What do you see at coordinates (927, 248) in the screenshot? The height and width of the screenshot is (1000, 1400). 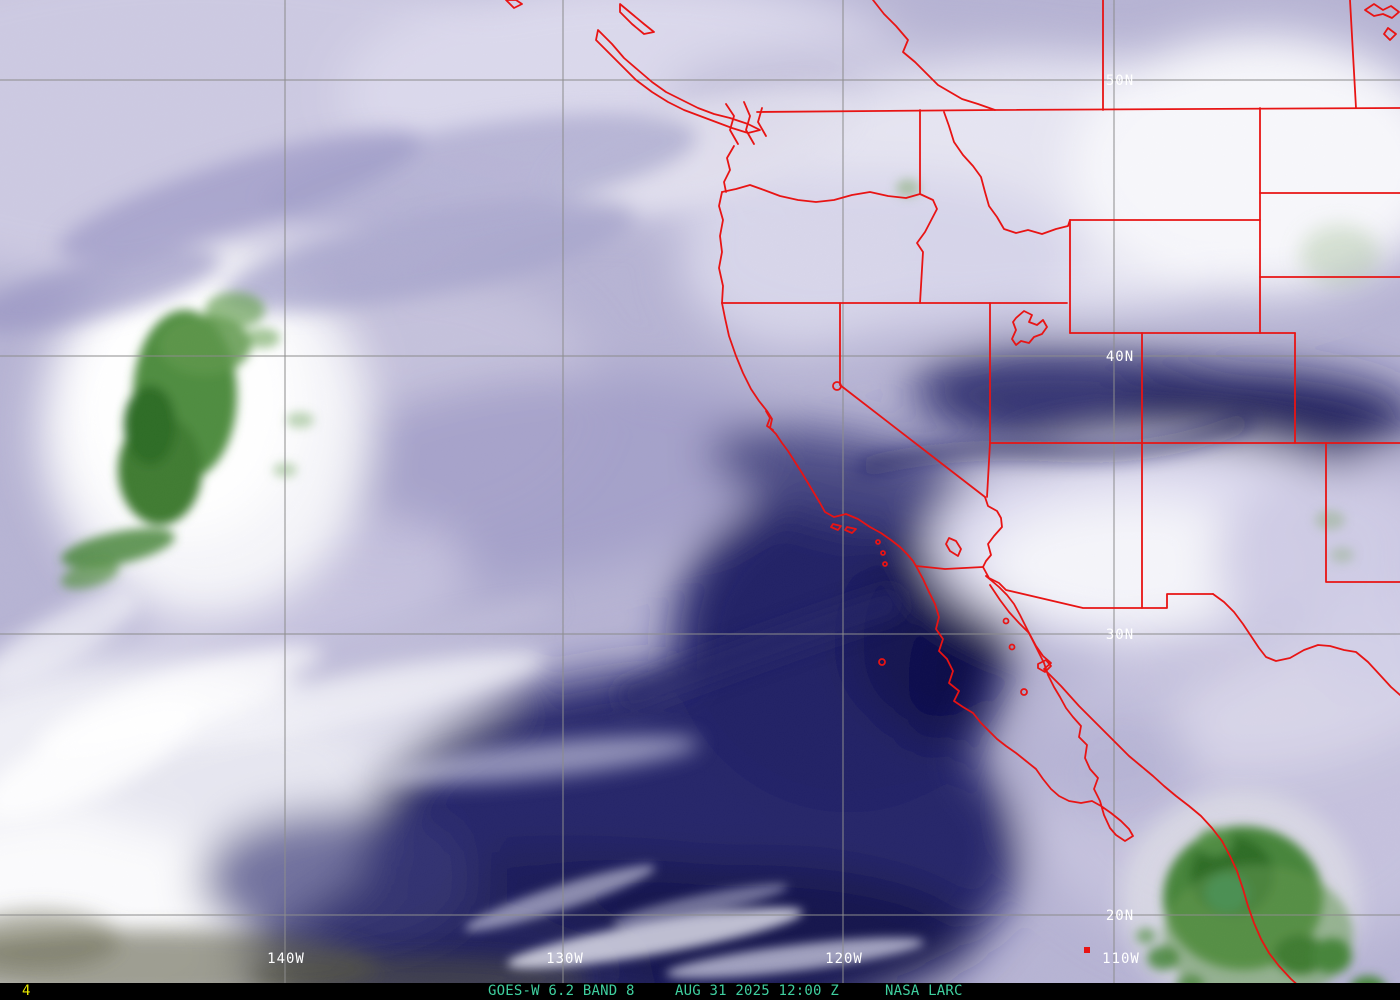 I see `snake-river-or-id-border` at bounding box center [927, 248].